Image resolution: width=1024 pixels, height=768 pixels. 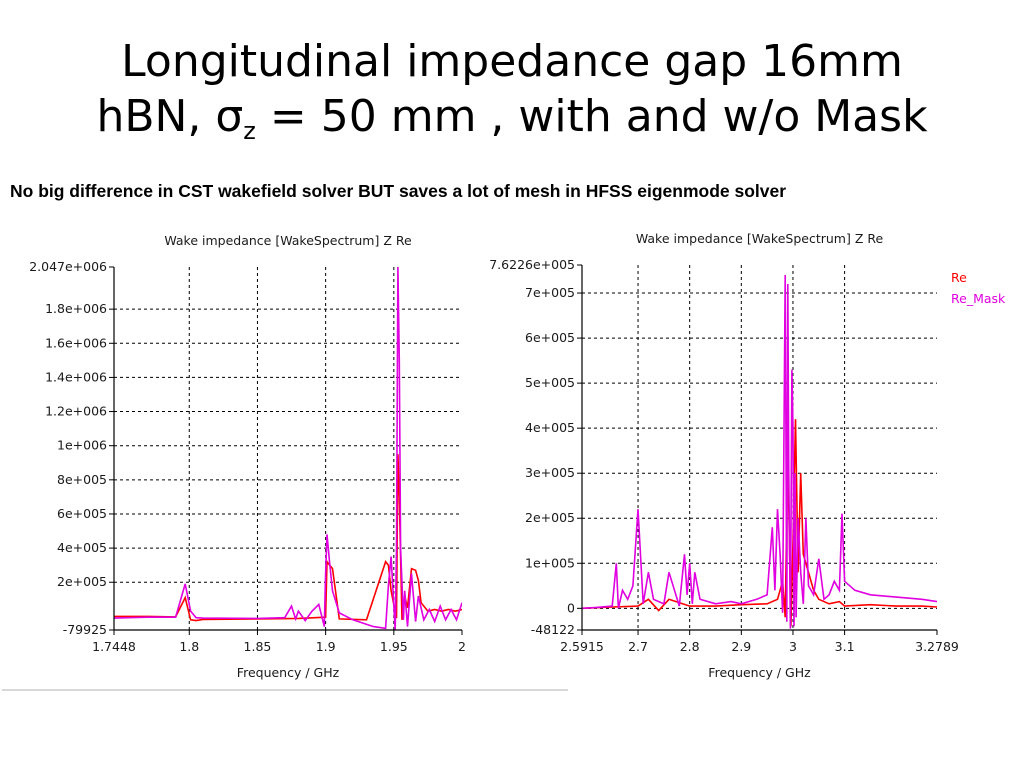 What do you see at coordinates (76, 308) in the screenshot?
I see `chart1-y-tick-label: 1.8e+006` at bounding box center [76, 308].